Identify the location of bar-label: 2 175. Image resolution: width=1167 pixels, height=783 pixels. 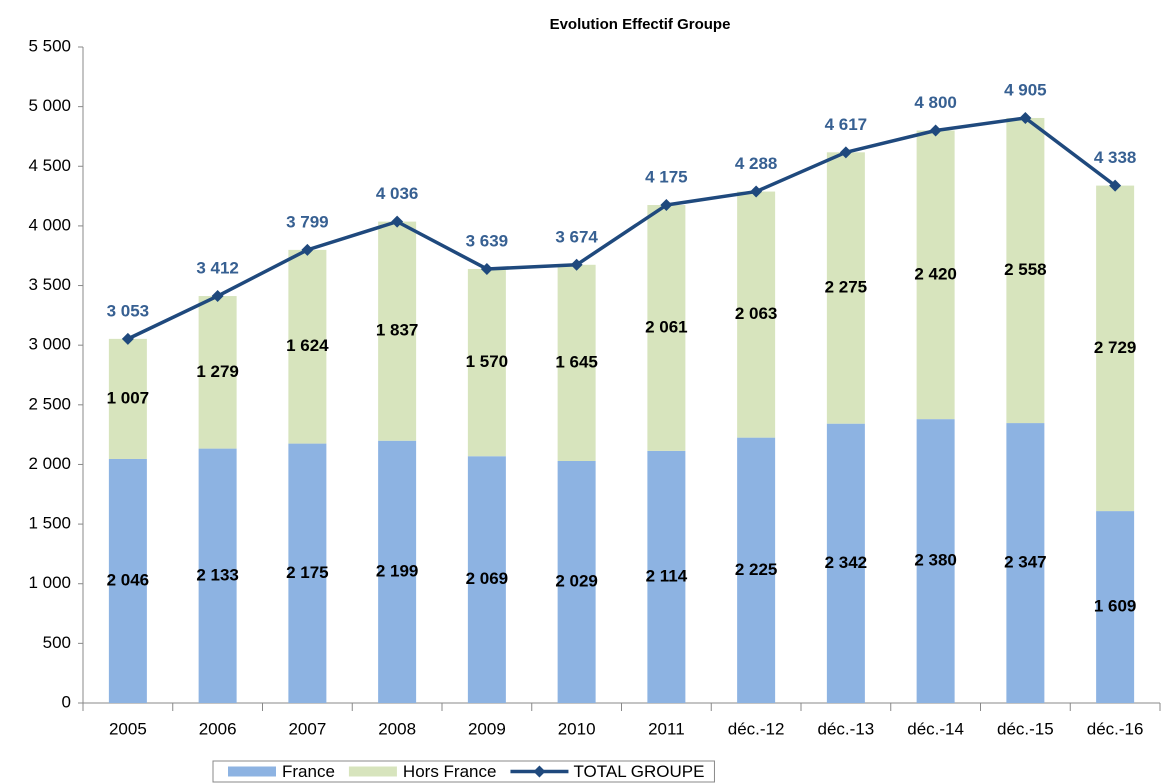
(307, 572).